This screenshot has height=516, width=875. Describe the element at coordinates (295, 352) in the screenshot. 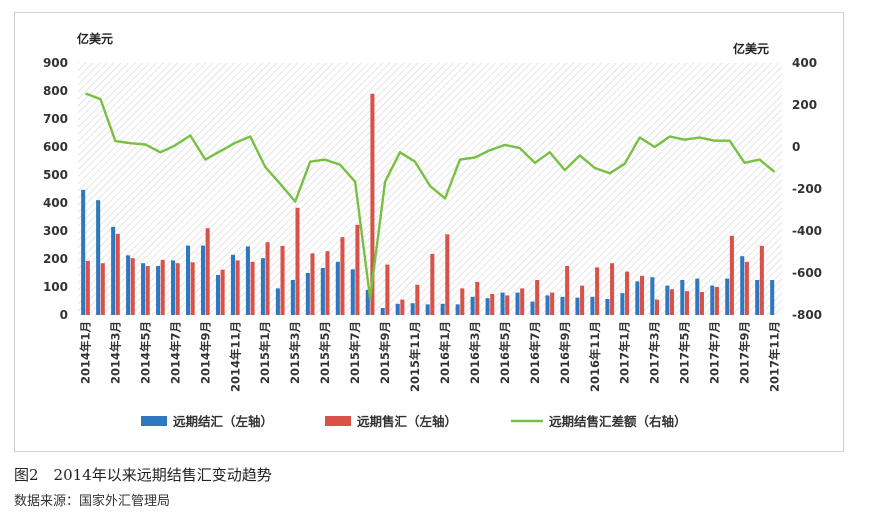

I see `x-axis-tick-label: 2015年3月` at that location.